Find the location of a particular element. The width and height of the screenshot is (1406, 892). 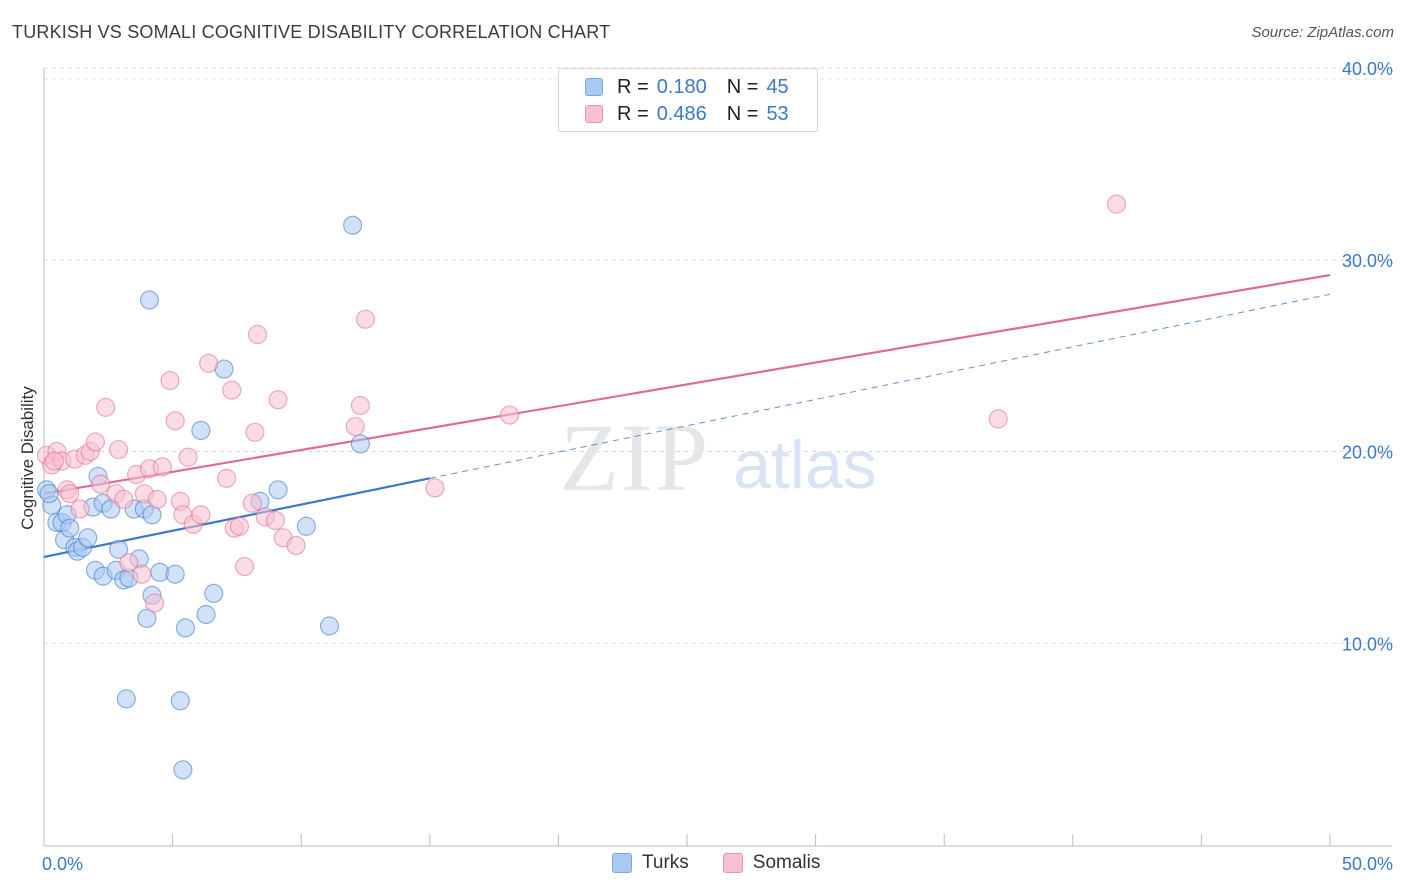

watermark-atlas: atlas is located at coordinates (805, 465).